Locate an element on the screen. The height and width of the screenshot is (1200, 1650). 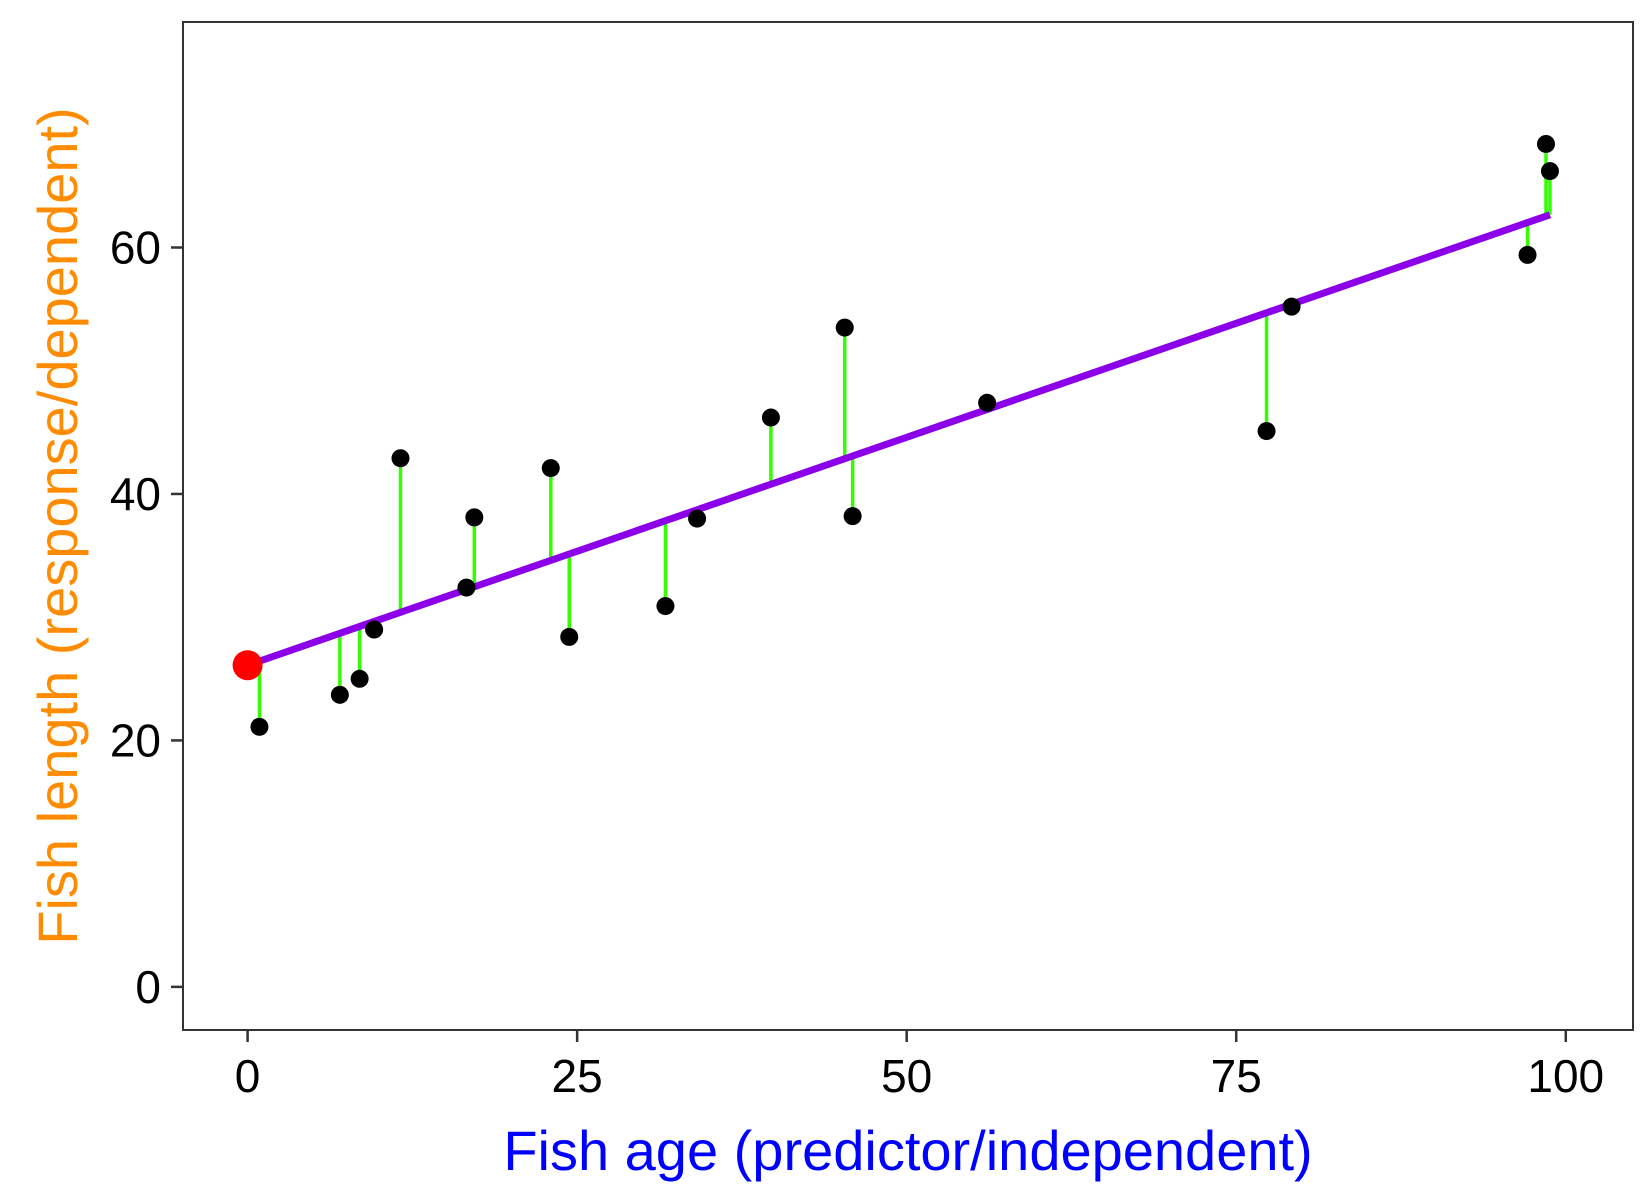
intercept-layer is located at coordinates (247, 665).